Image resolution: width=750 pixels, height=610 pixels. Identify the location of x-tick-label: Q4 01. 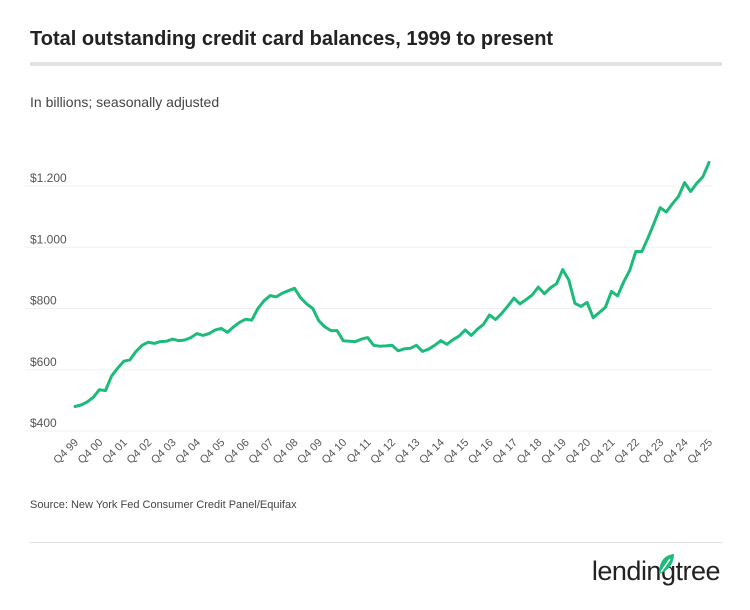
(115, 452).